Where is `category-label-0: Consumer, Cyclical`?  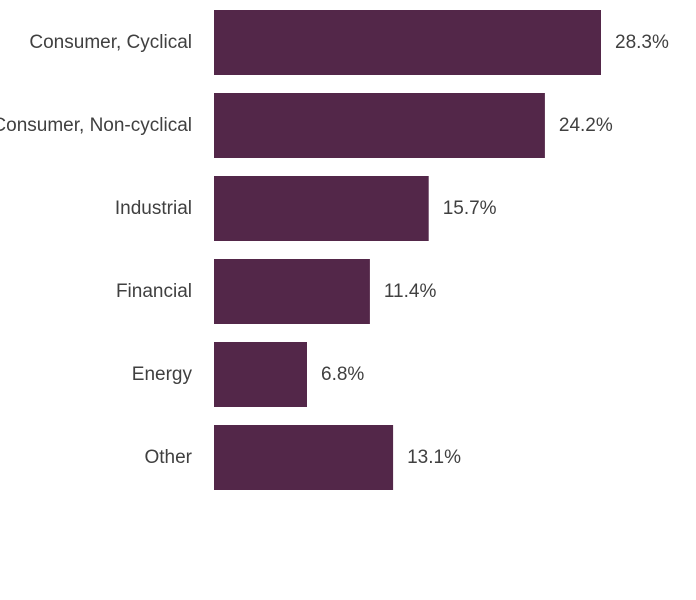
category-label-0: Consumer, Cyclical is located at coordinates (110, 42).